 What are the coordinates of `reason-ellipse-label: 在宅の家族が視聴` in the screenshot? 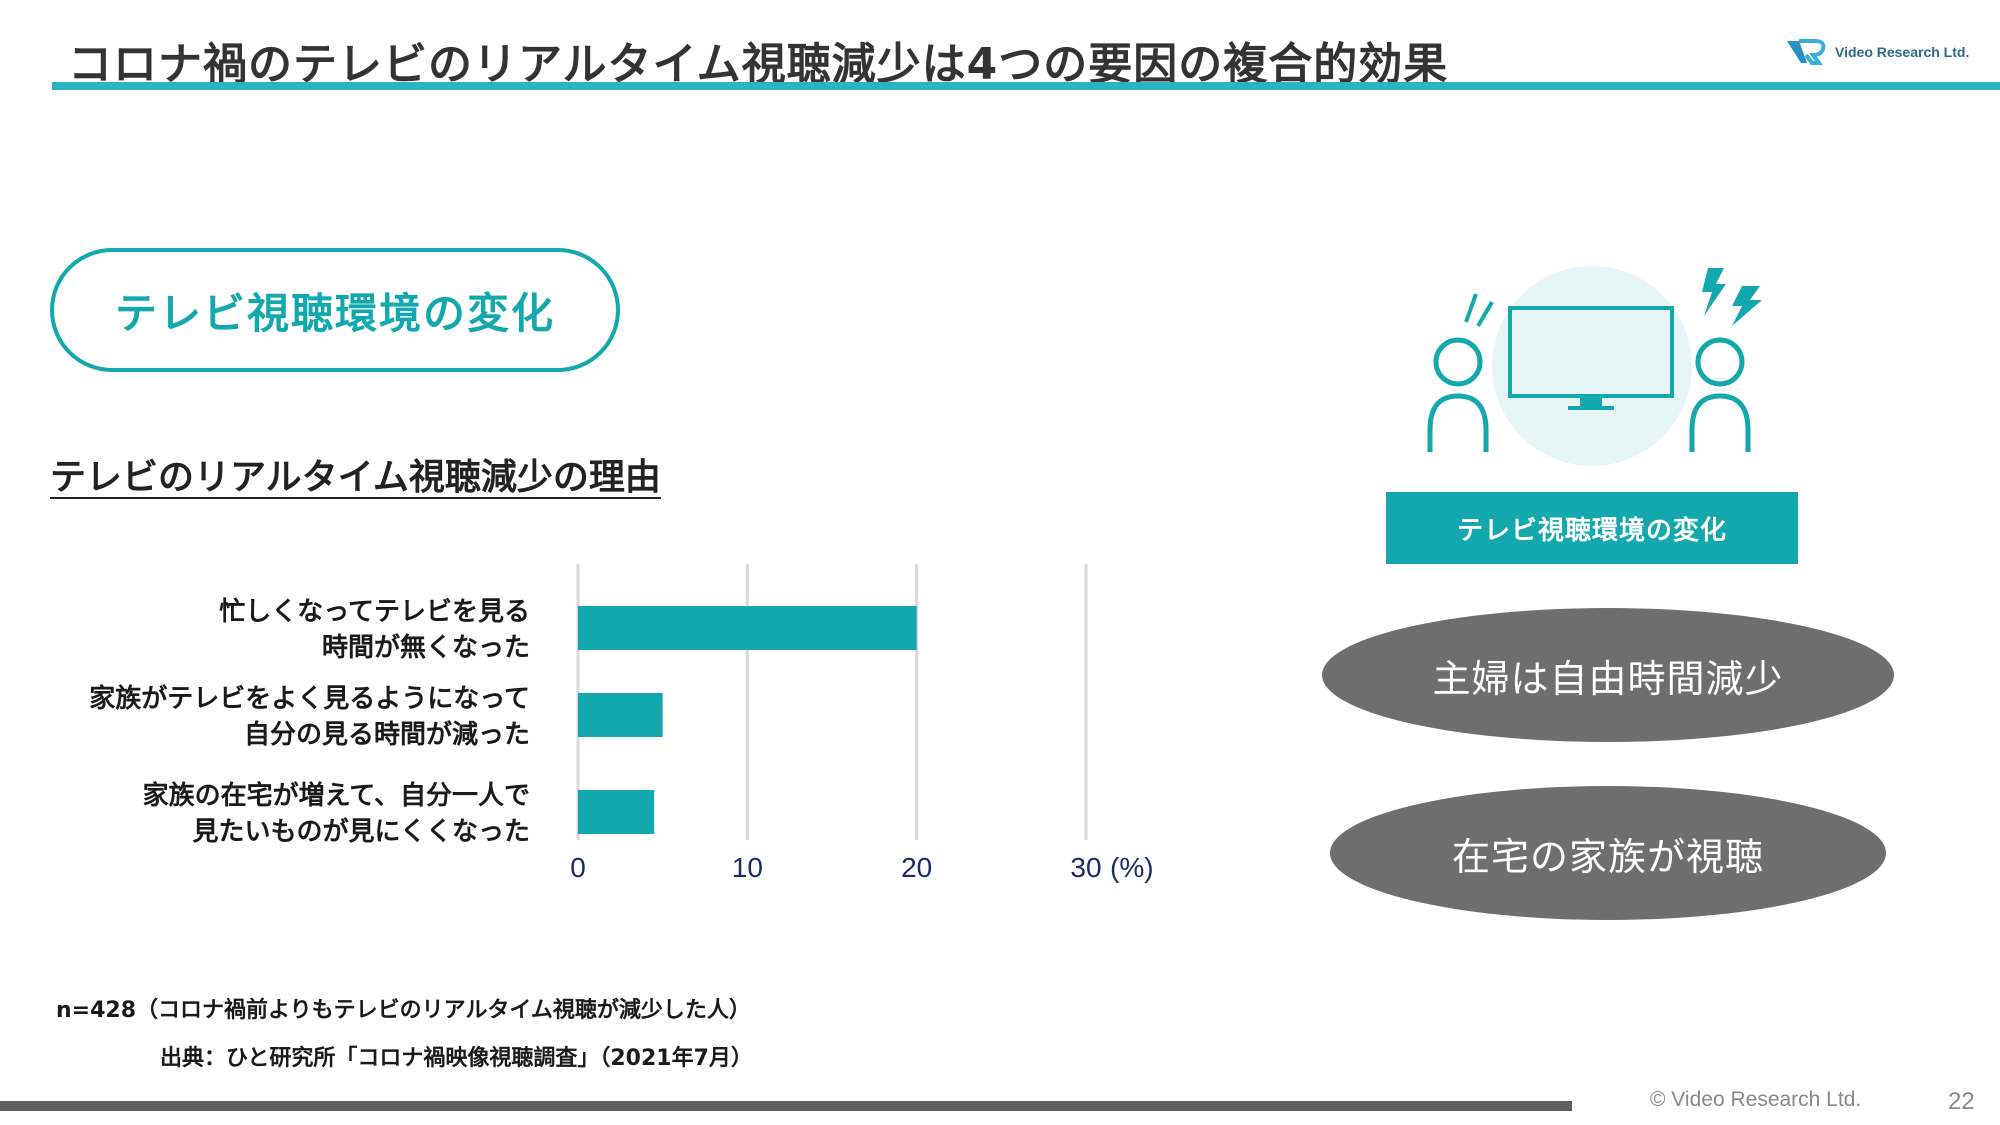 It's located at (1607, 856).